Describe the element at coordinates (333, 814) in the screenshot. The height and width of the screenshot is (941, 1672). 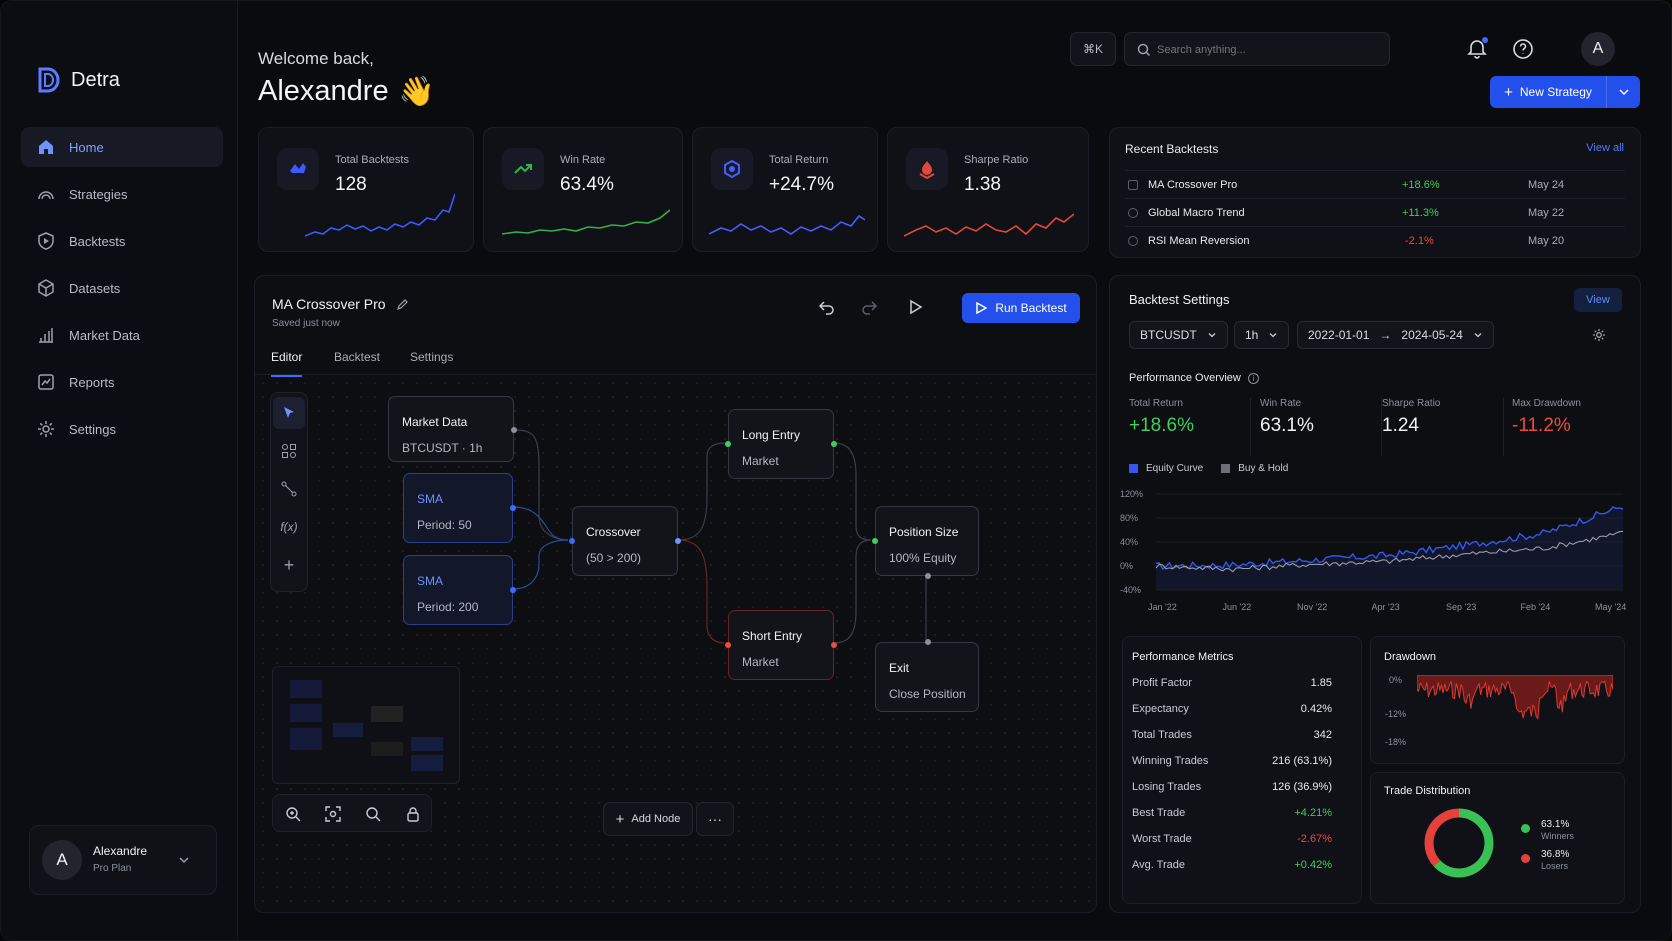
I see `fit-view-button` at that location.